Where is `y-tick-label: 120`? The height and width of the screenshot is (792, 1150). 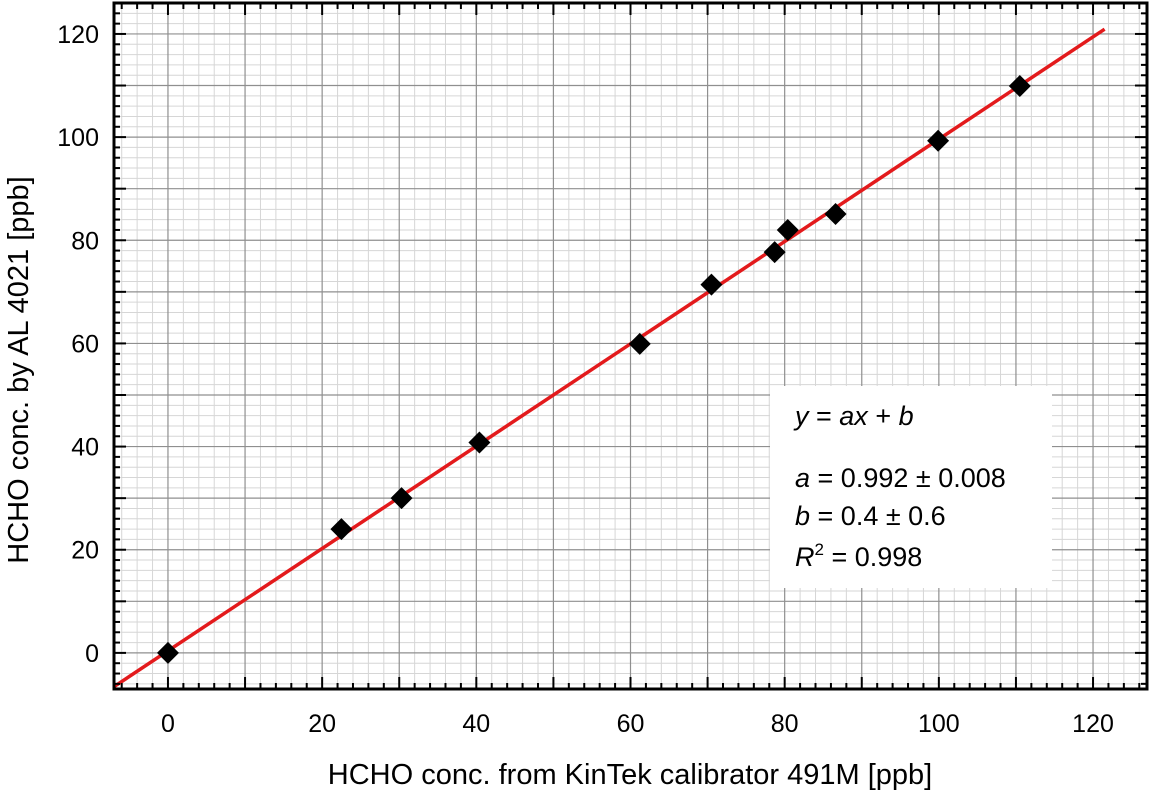 y-tick-label: 120 is located at coordinates (78, 35).